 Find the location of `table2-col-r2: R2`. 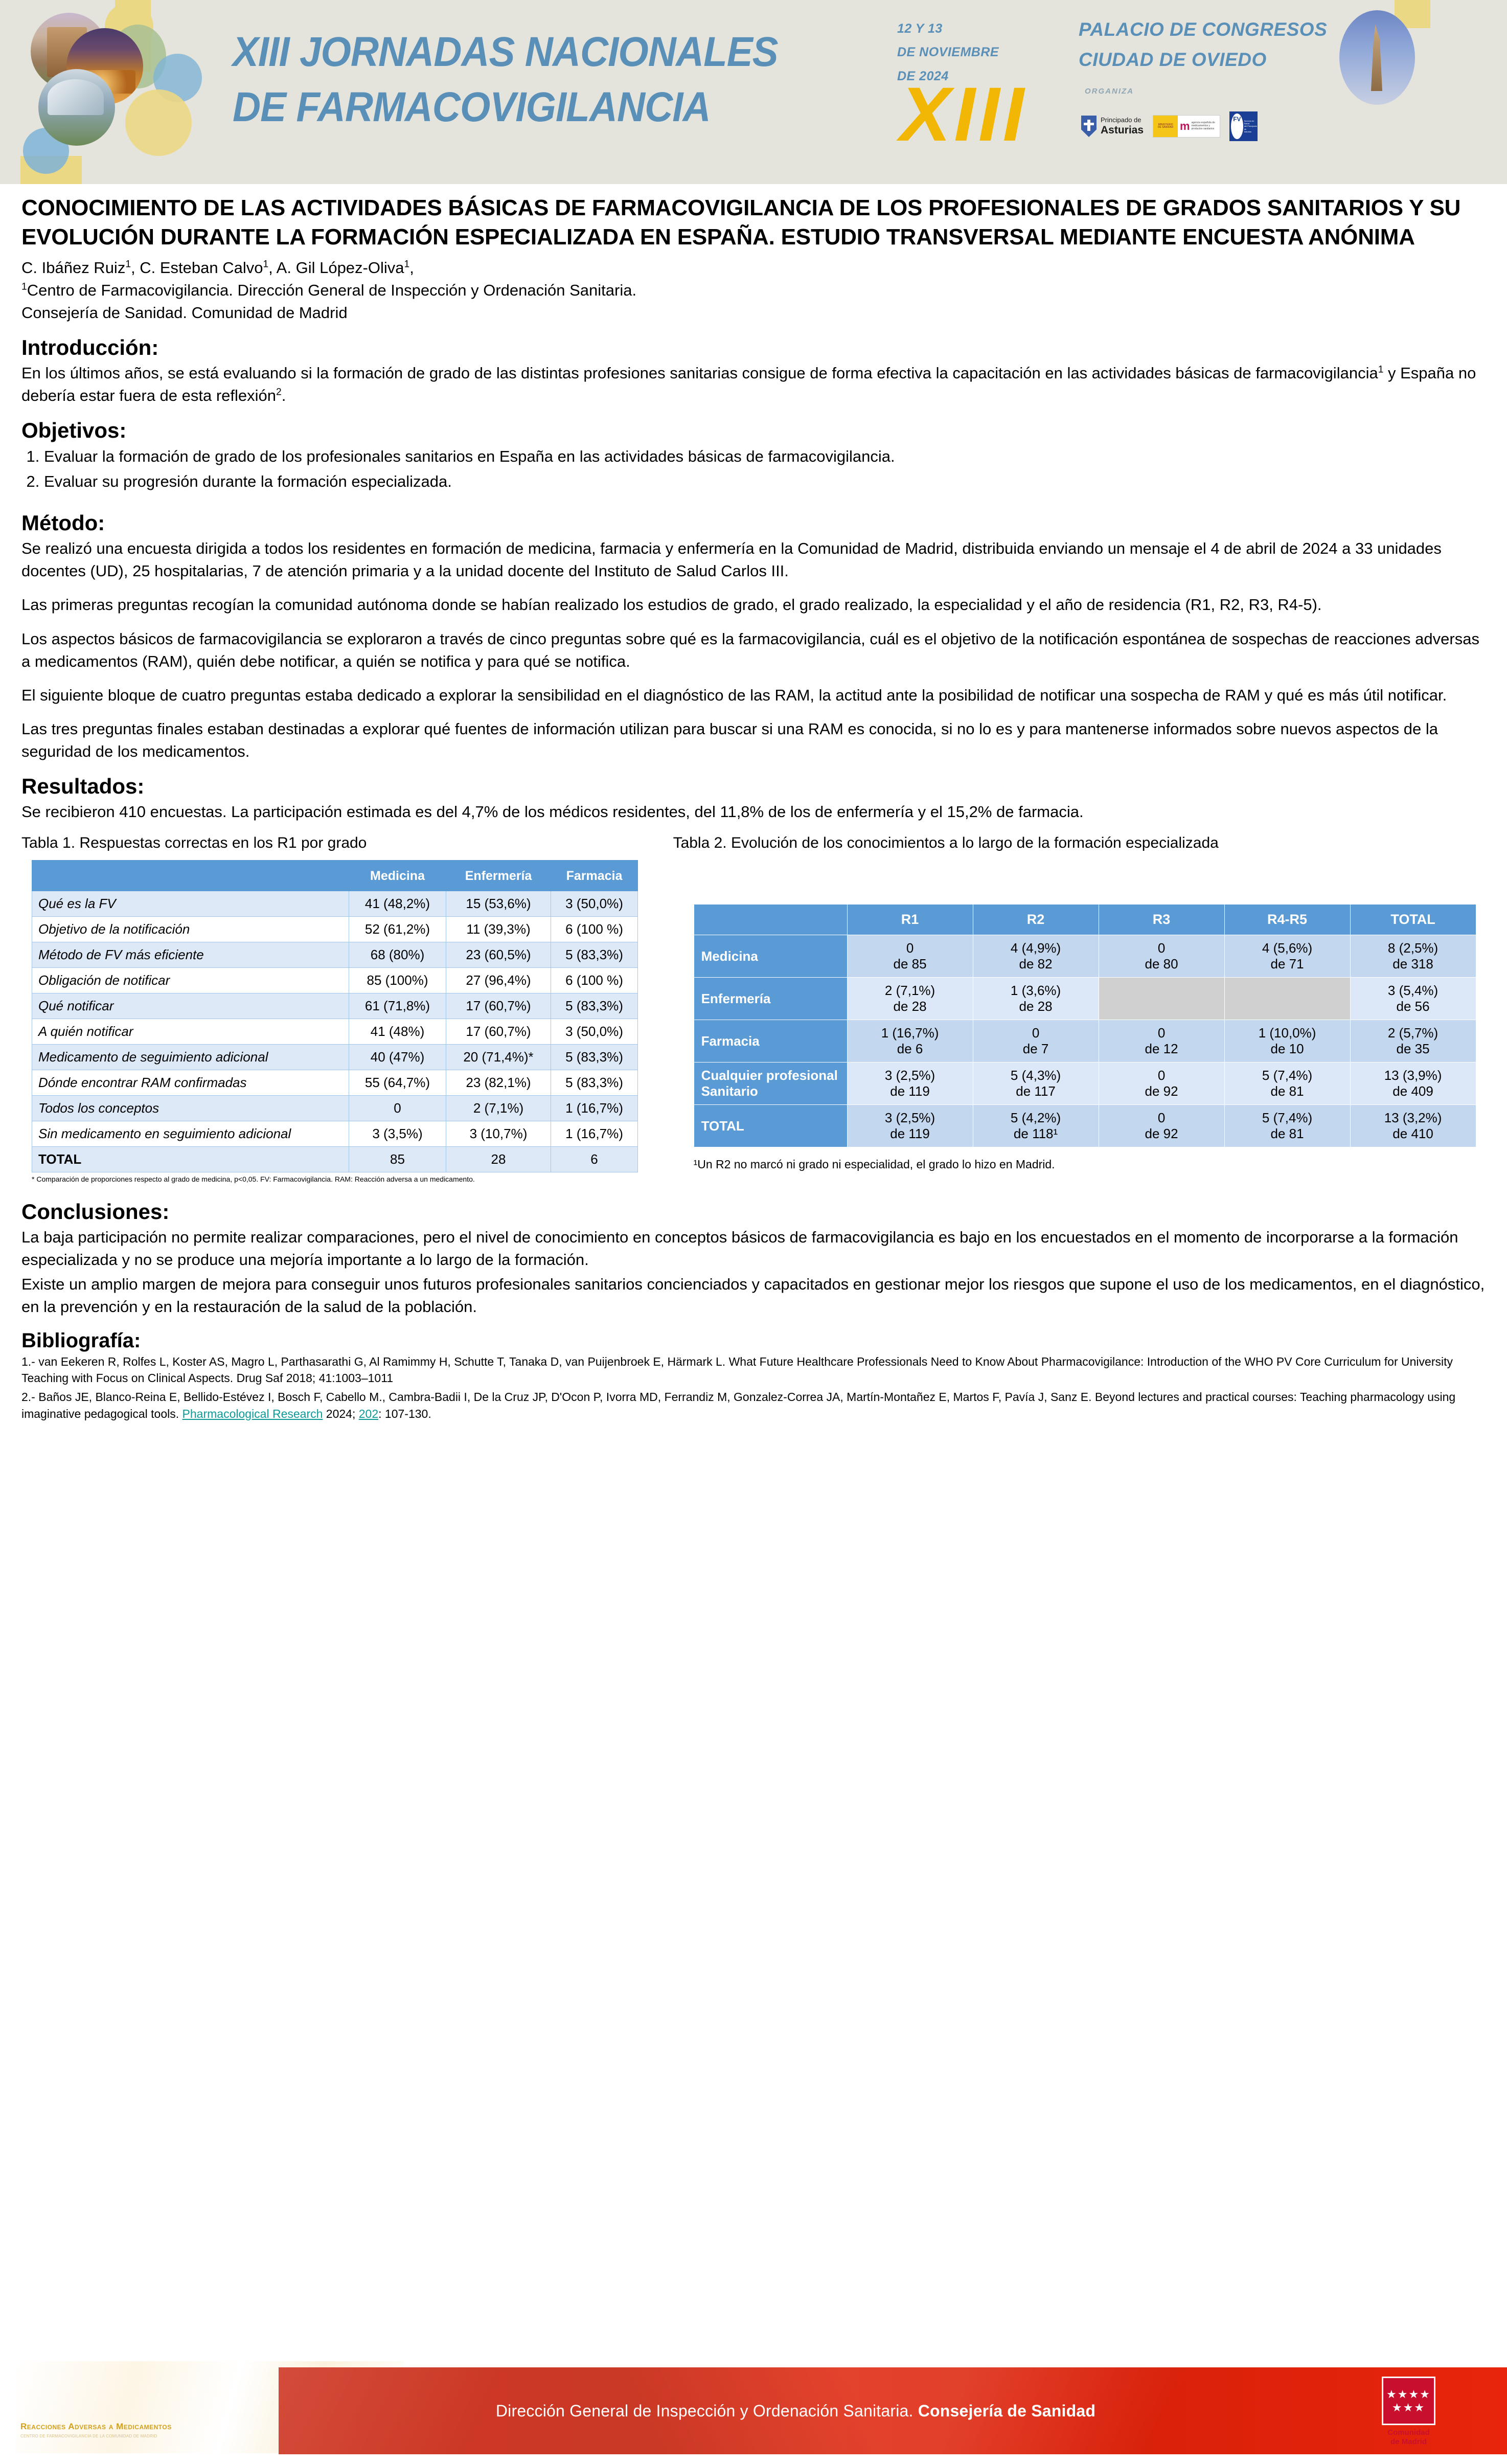

table2-col-r2: R2 is located at coordinates (1035, 920).